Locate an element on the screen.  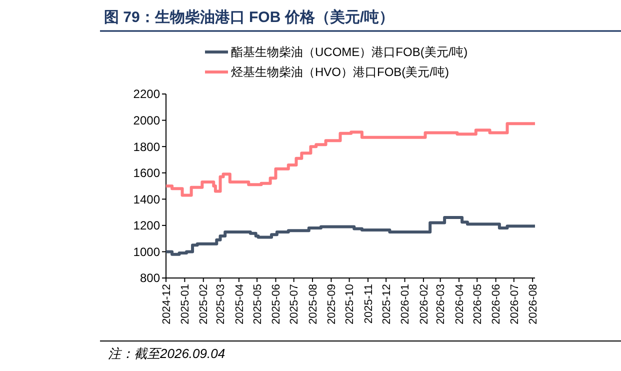
x-tick-label: 2026-01 is located at coordinates (406, 304).